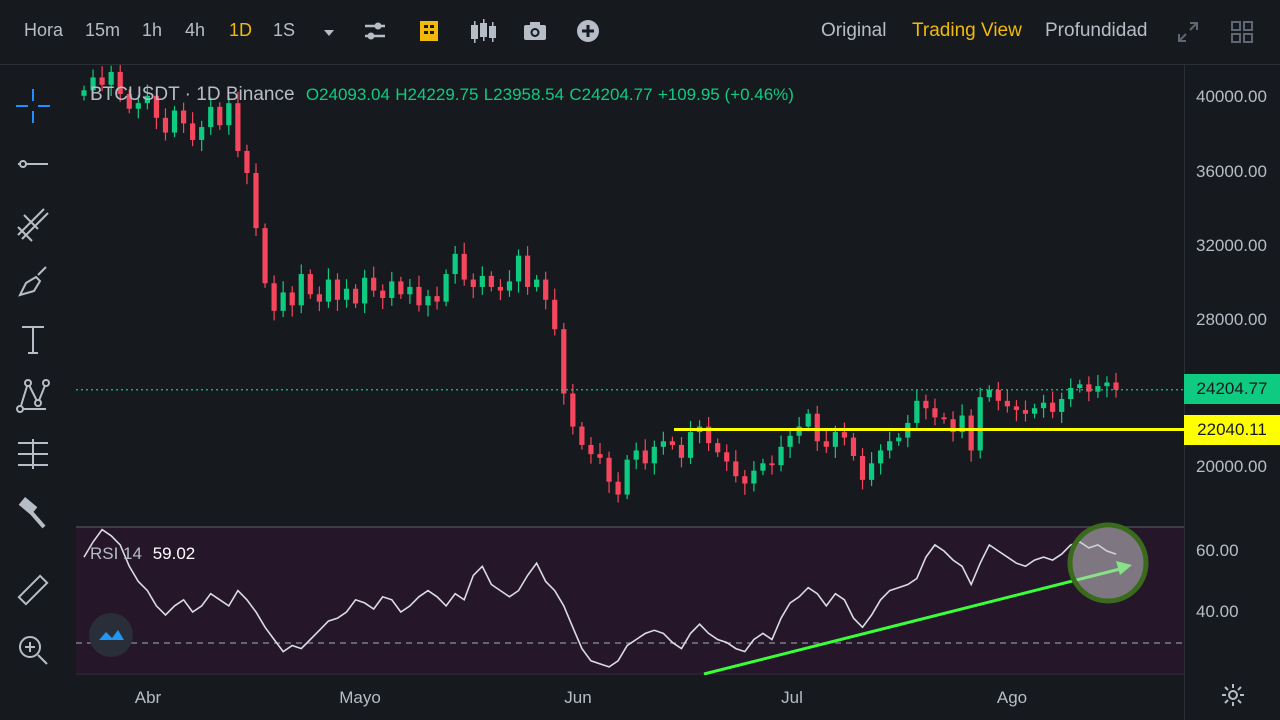 The width and height of the screenshot is (1280, 720). I want to click on high-value: H24229.75, so click(437, 94).